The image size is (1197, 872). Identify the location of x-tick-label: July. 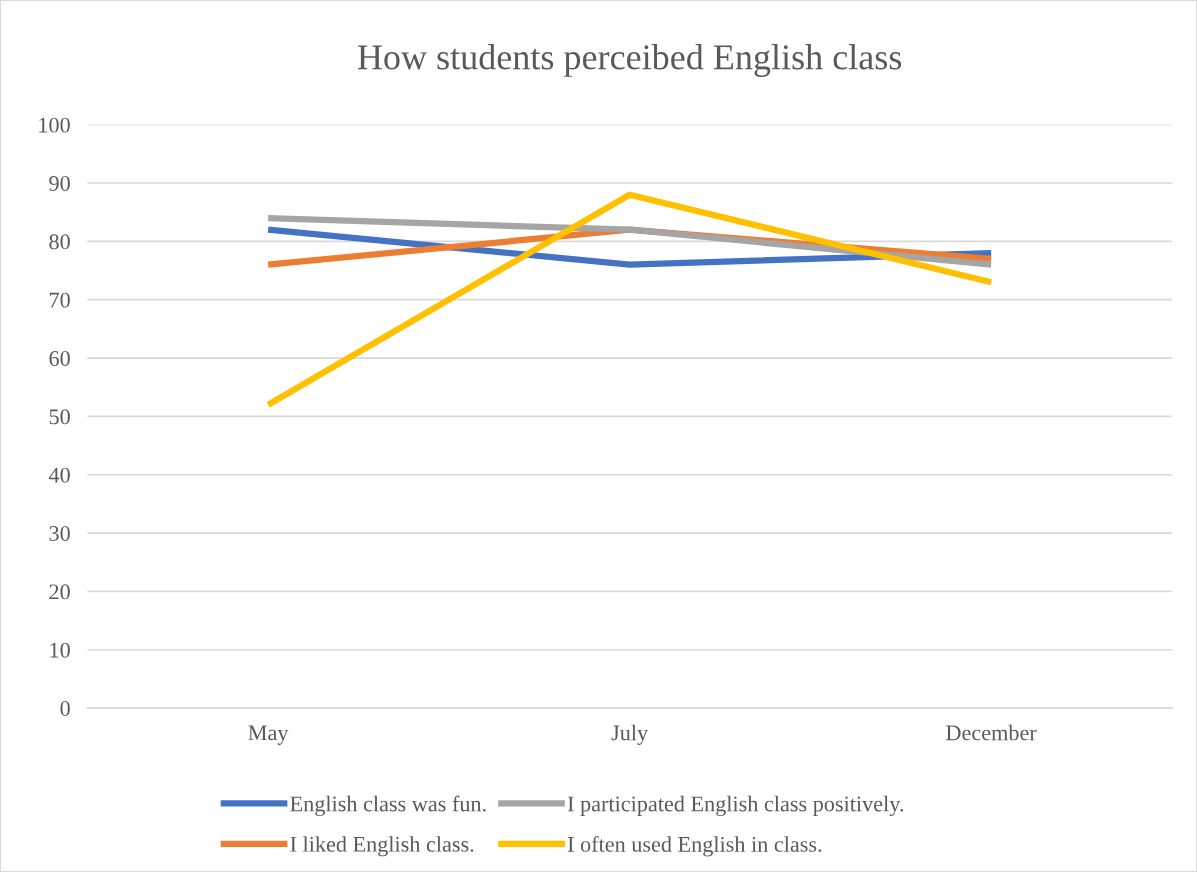
(630, 734).